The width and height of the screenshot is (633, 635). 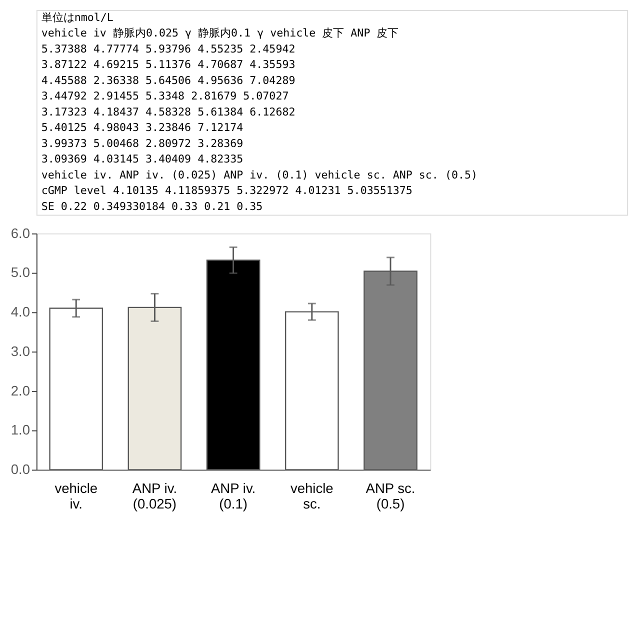 I want to click on x-tick-label: vehicle iv., so click(x=76, y=496).